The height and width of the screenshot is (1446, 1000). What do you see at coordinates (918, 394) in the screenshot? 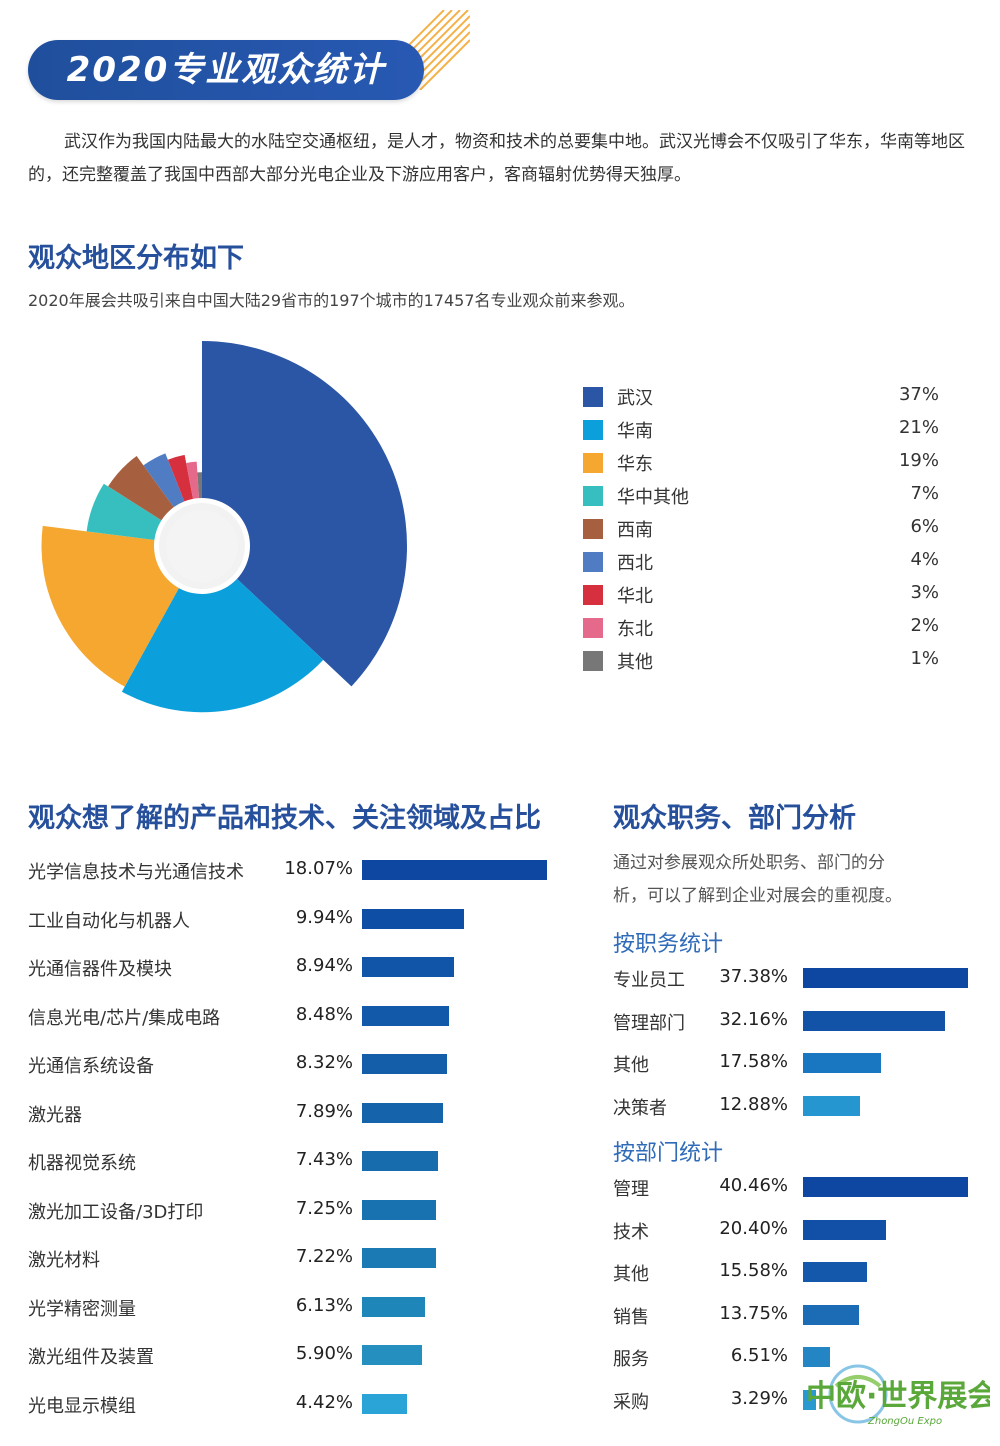
I see `legend-percent: 37%` at bounding box center [918, 394].